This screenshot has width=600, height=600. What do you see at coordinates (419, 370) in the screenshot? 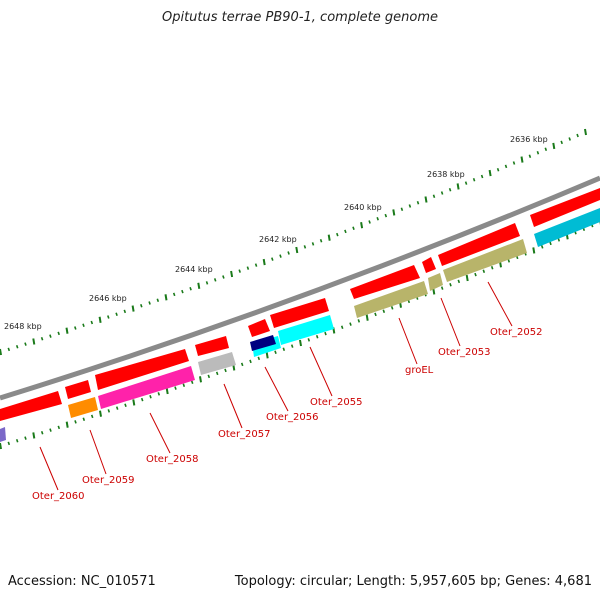
I see `gene-label-groel: groEL` at bounding box center [419, 370].